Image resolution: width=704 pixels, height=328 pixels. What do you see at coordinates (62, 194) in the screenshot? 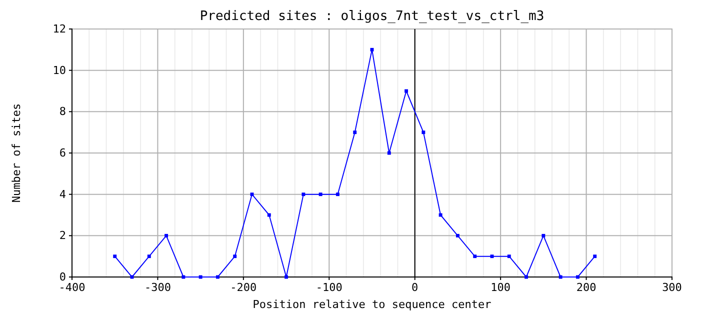
I see `y-tick-label: 4` at bounding box center [62, 194].